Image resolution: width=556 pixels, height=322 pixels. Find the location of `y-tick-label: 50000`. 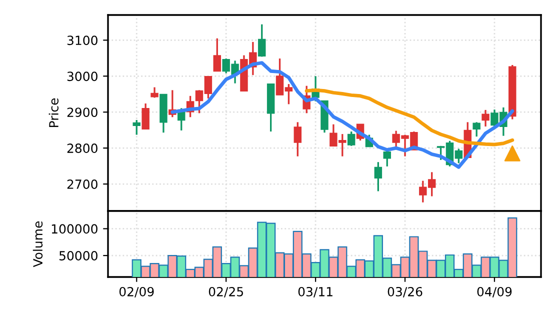

y-tick-label: 50000 is located at coordinates (78, 255).